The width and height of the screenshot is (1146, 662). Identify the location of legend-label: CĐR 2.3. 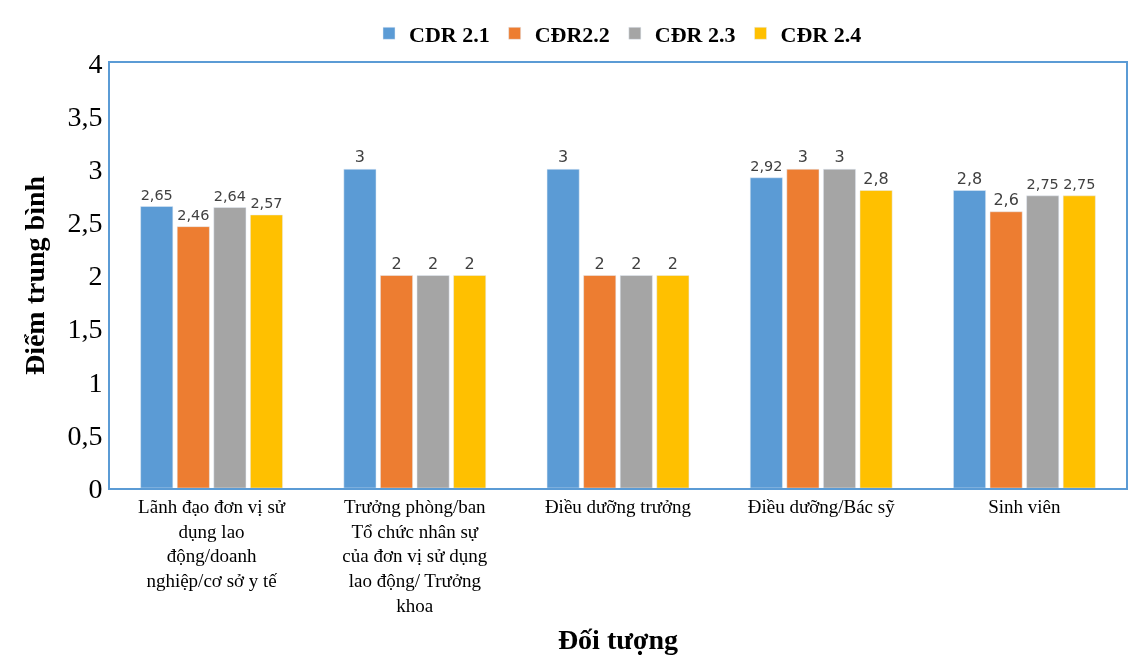
(695, 34).